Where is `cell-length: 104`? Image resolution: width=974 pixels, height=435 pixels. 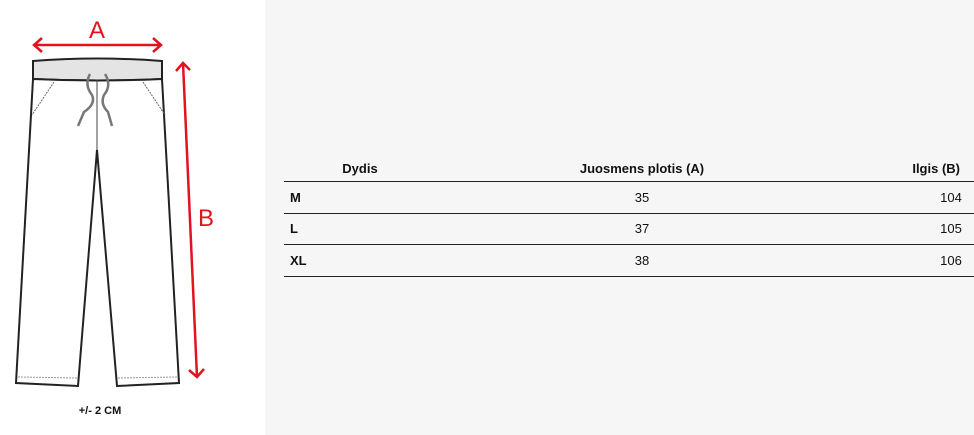 cell-length: 104 is located at coordinates (911, 197).